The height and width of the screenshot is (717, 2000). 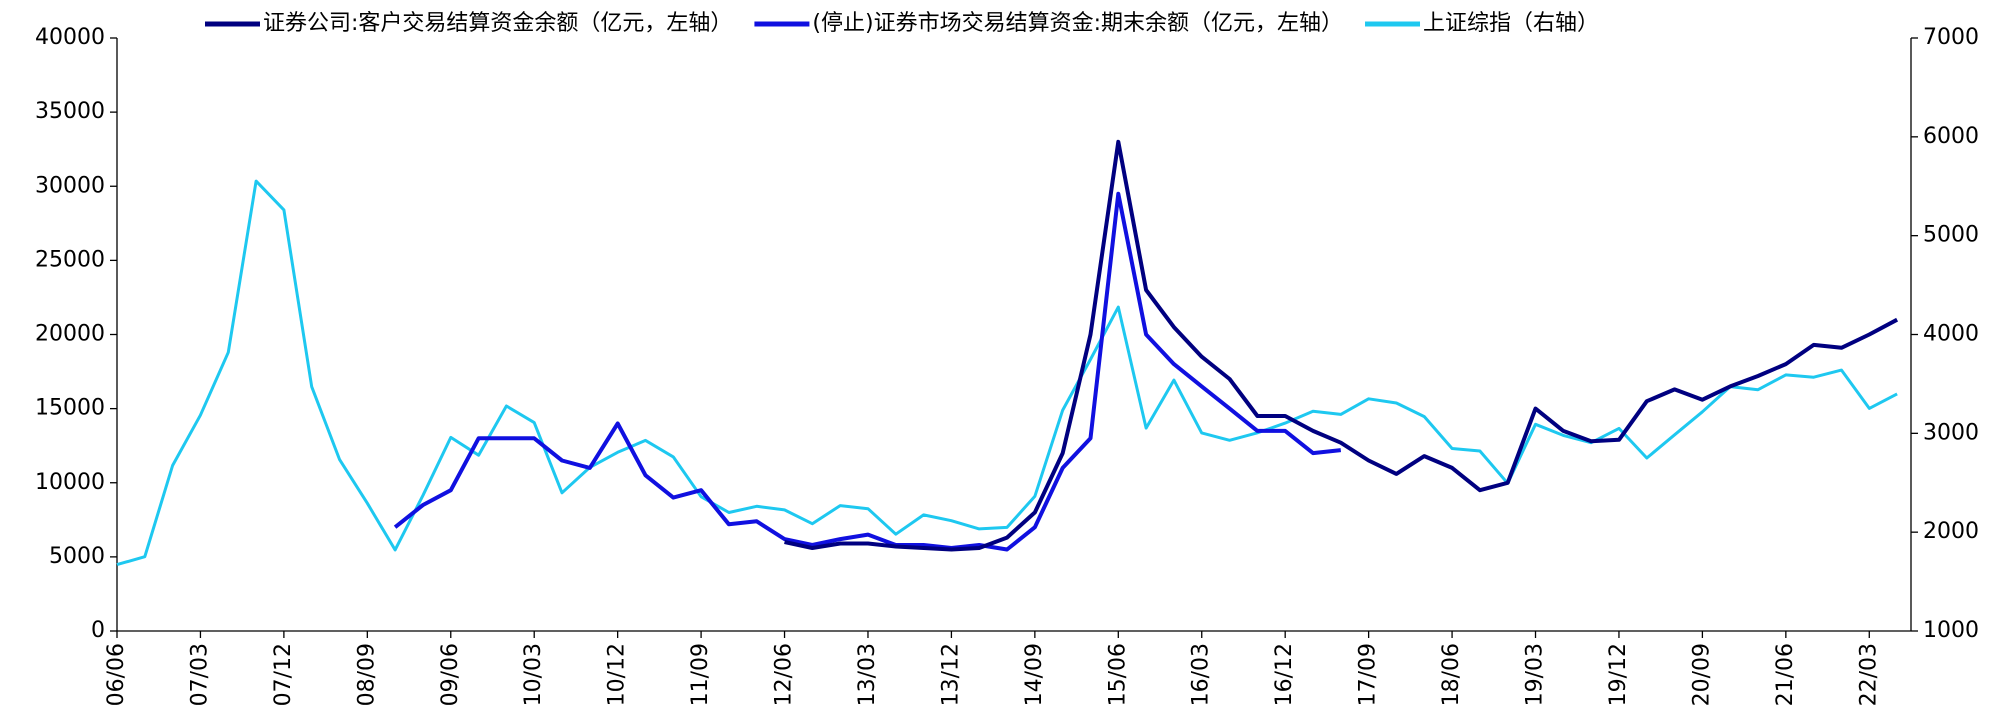 I want to click on y-tick-label: 25000, so click(x=70, y=259).